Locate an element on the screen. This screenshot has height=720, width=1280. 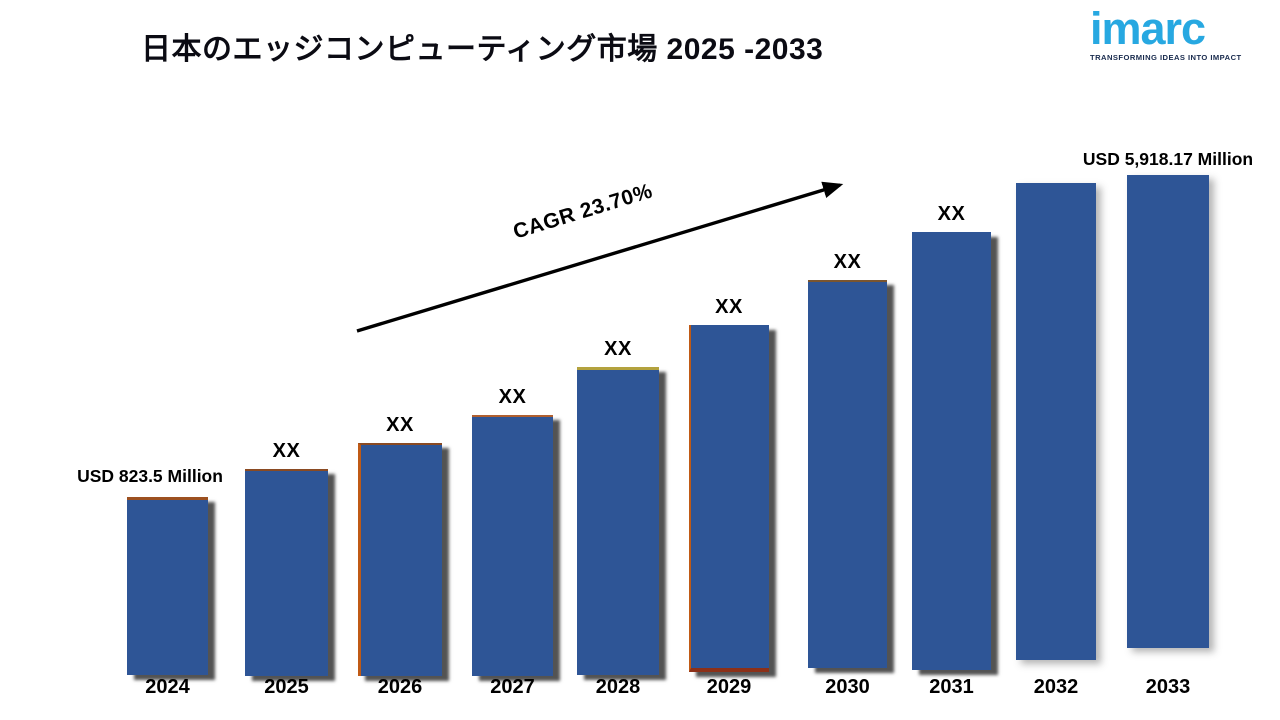
bar-2028 is located at coordinates (618, 521).